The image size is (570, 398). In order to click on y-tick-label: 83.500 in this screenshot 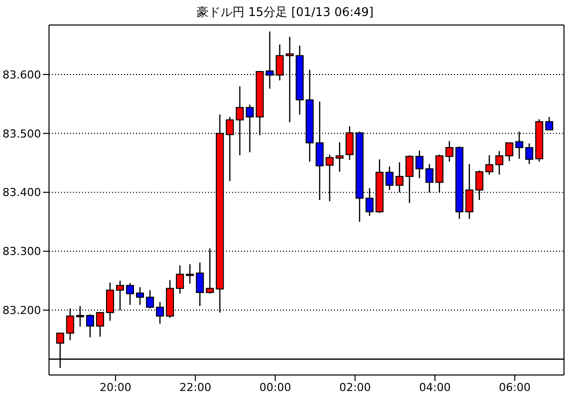, I will do `click(21, 133)`.